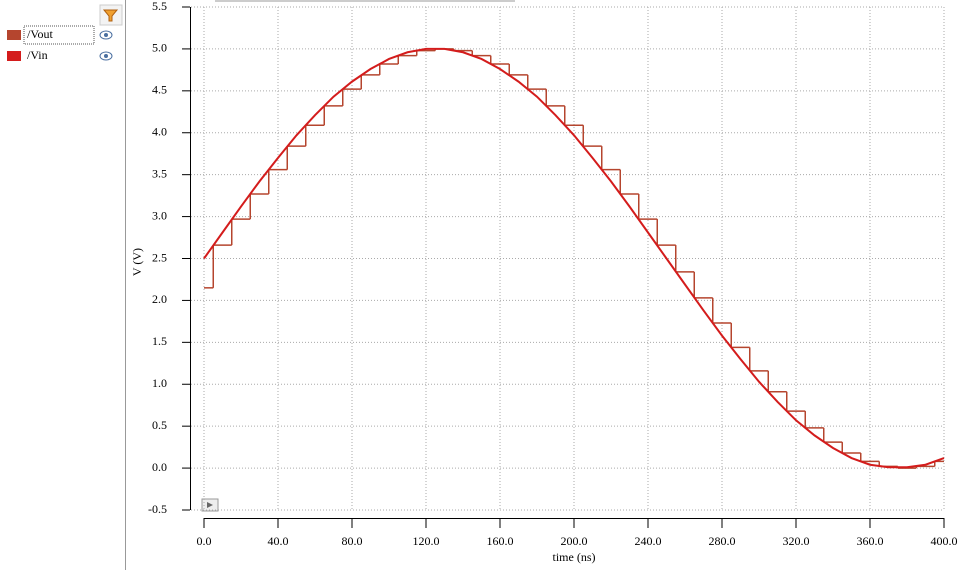  I want to click on y-tick-label: 4.0, so click(159, 132).